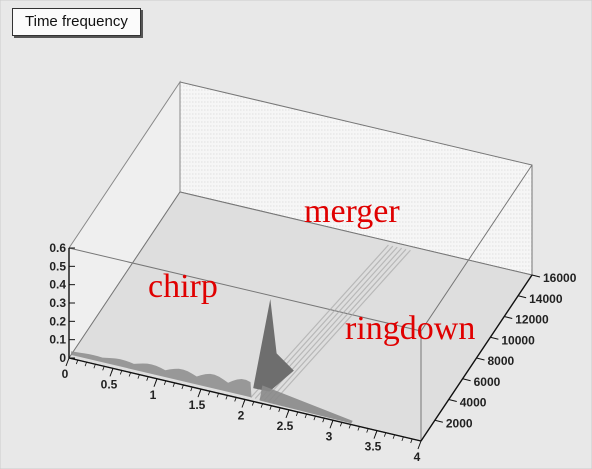 This screenshot has width=592, height=469. I want to click on z-tick-label: 0.5, so click(57, 266).